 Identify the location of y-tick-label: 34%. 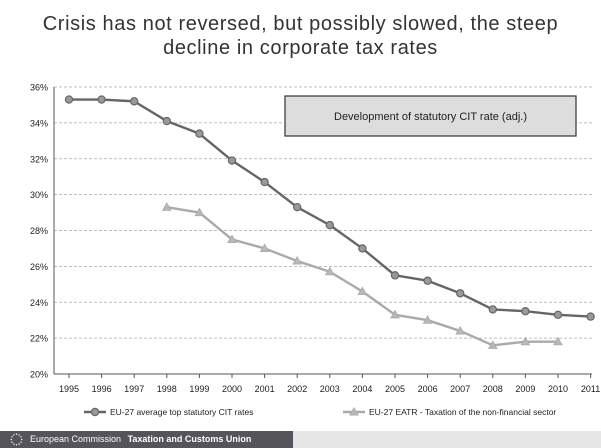
(39, 123).